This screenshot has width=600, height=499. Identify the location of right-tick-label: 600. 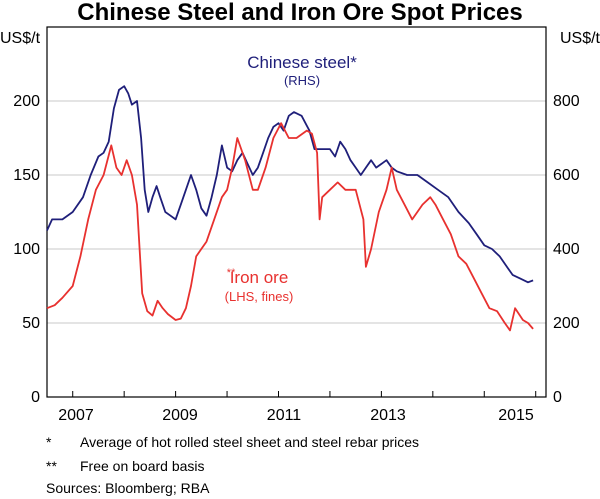
(566, 175).